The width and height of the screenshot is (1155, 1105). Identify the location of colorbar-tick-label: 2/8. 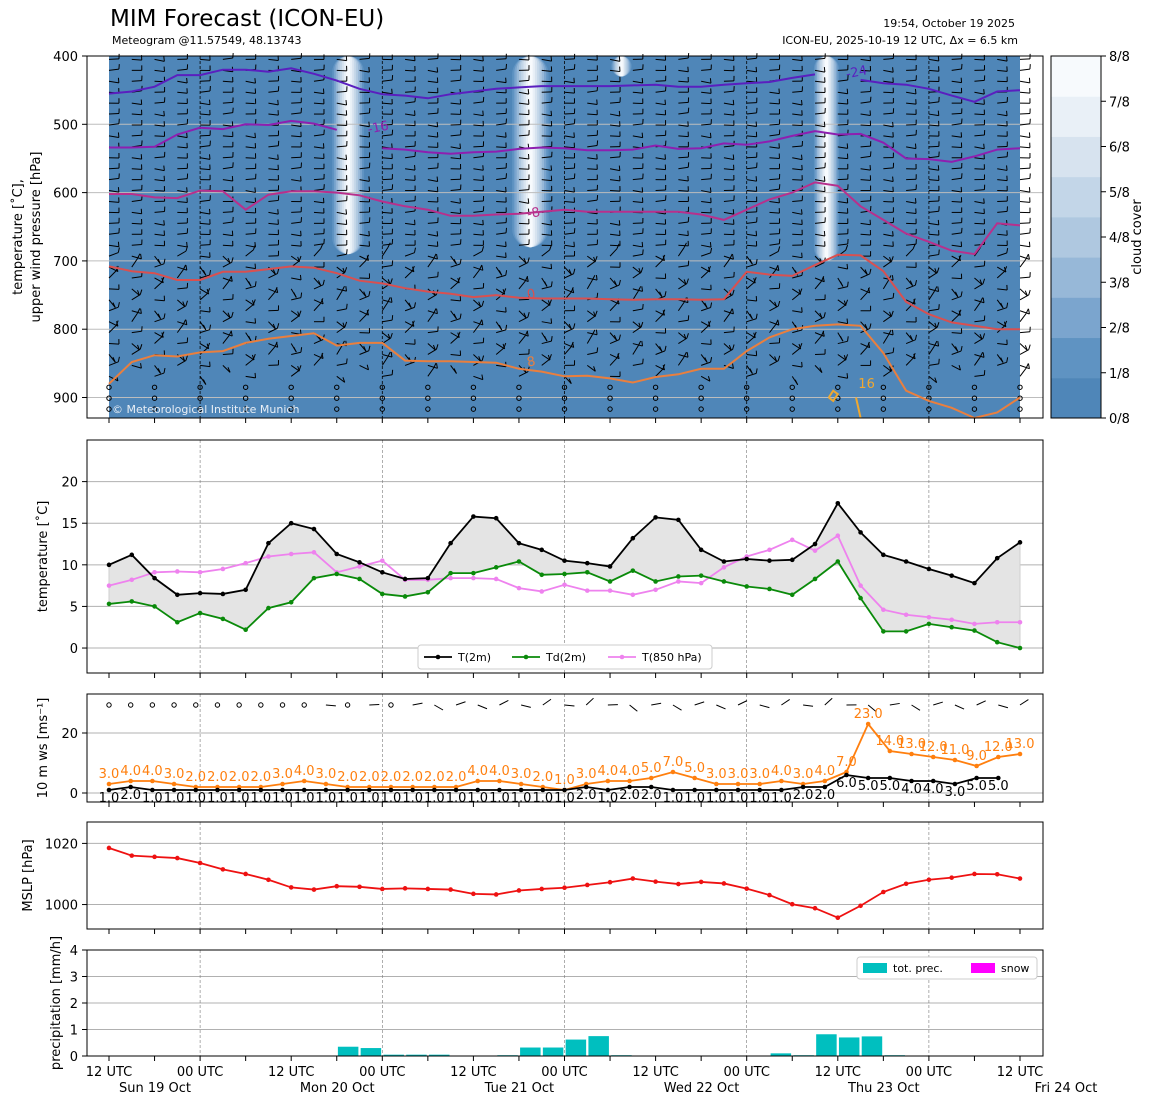
(1119, 329).